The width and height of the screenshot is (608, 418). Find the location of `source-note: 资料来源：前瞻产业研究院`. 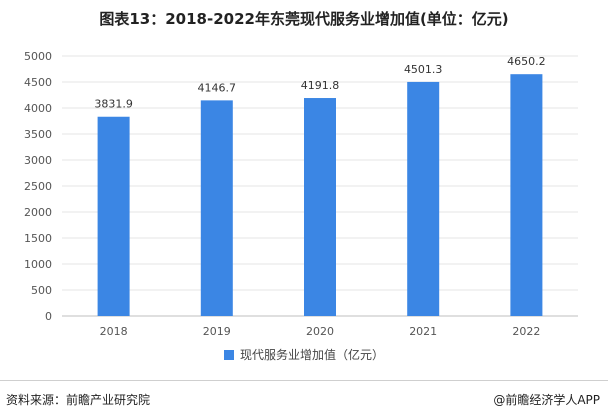

source-note: 资料来源：前瞻产业研究院 is located at coordinates (78, 400).